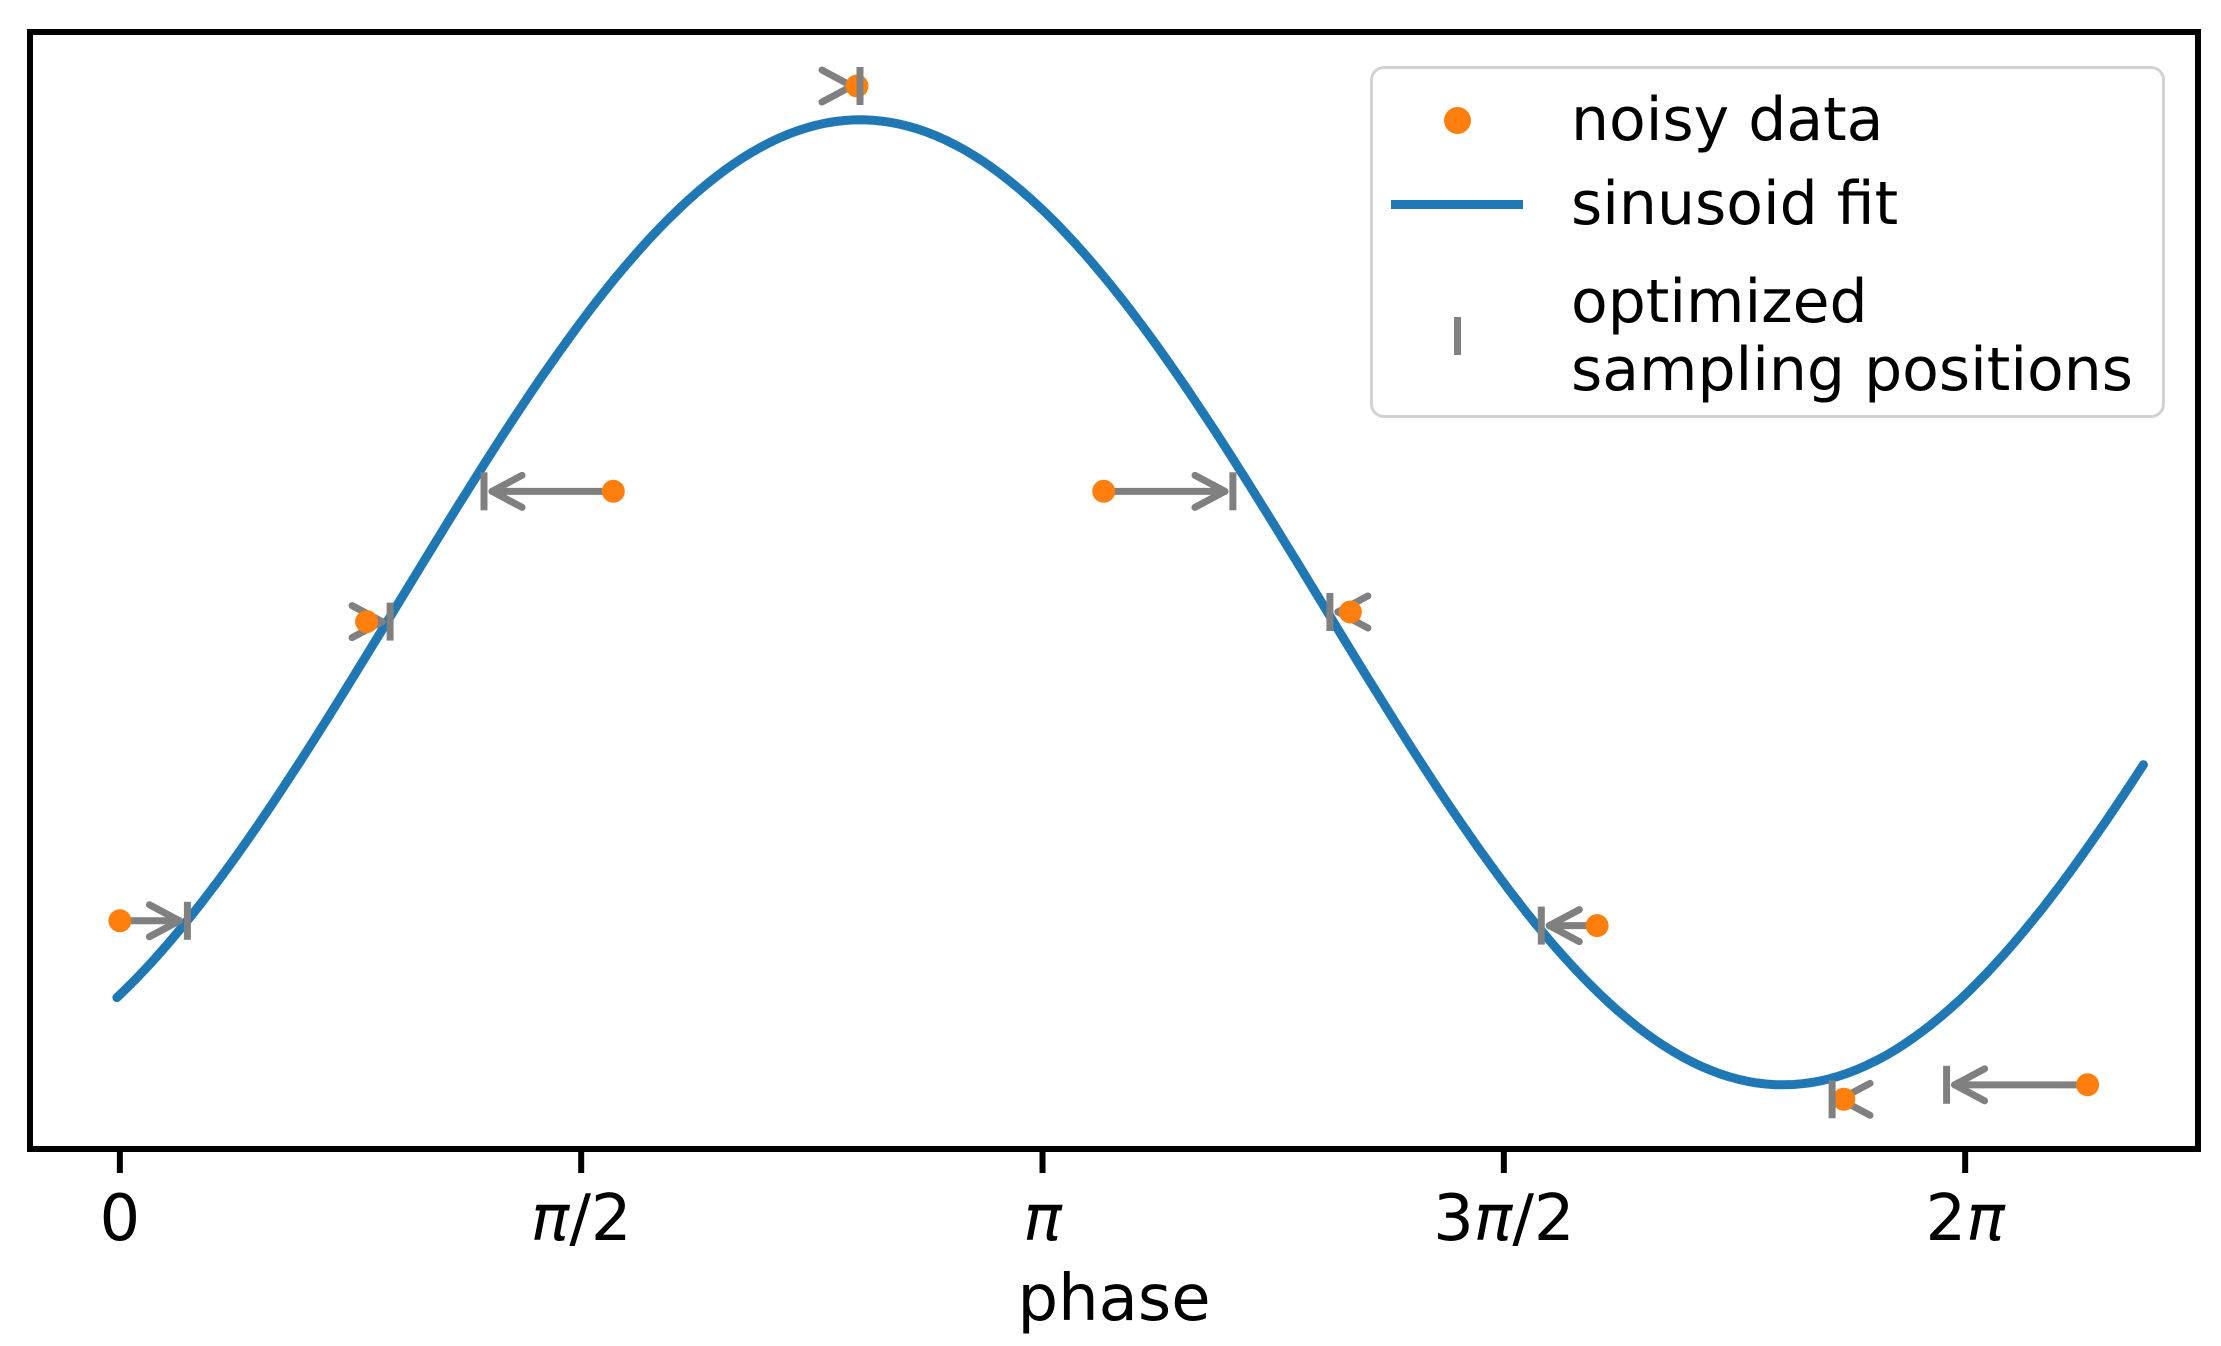  Describe the element at coordinates (1113, 1299) in the screenshot. I see `x-axis-label: phase` at that location.